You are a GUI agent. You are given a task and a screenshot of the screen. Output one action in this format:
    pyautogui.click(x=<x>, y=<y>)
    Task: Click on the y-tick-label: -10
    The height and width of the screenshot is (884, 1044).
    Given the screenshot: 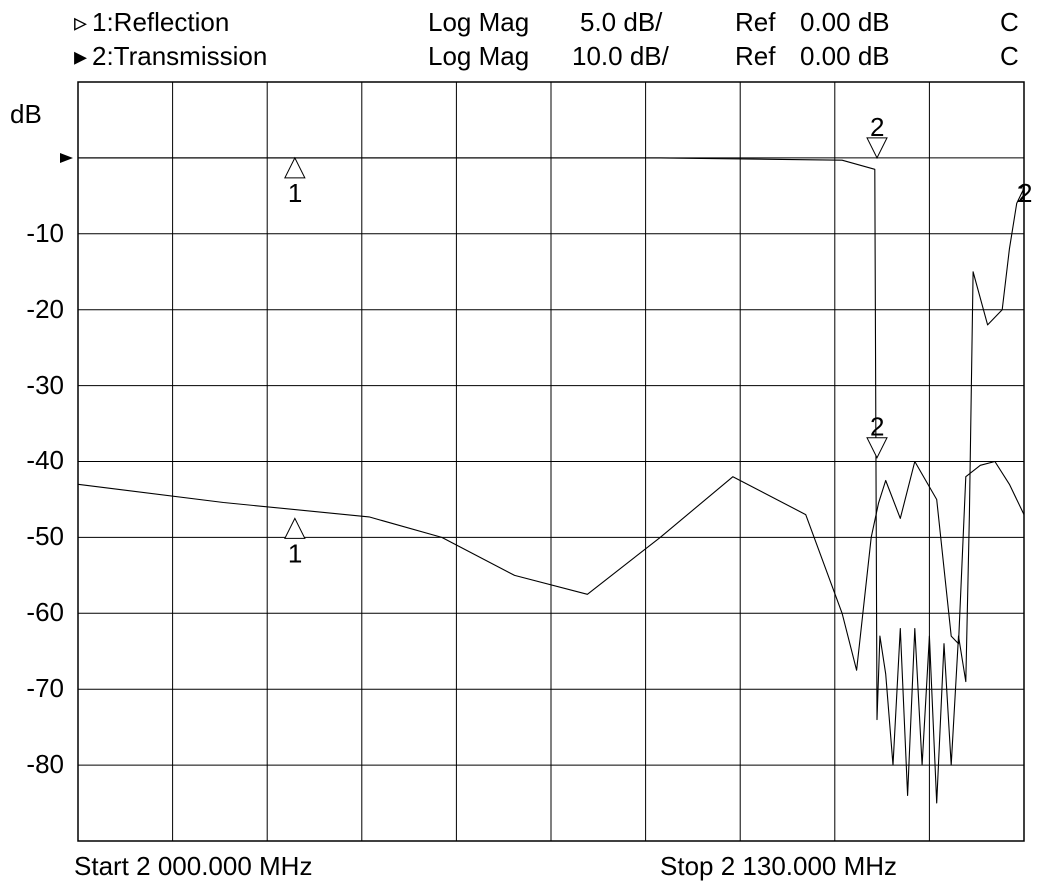 What is the action you would take?
    pyautogui.click(x=45, y=233)
    